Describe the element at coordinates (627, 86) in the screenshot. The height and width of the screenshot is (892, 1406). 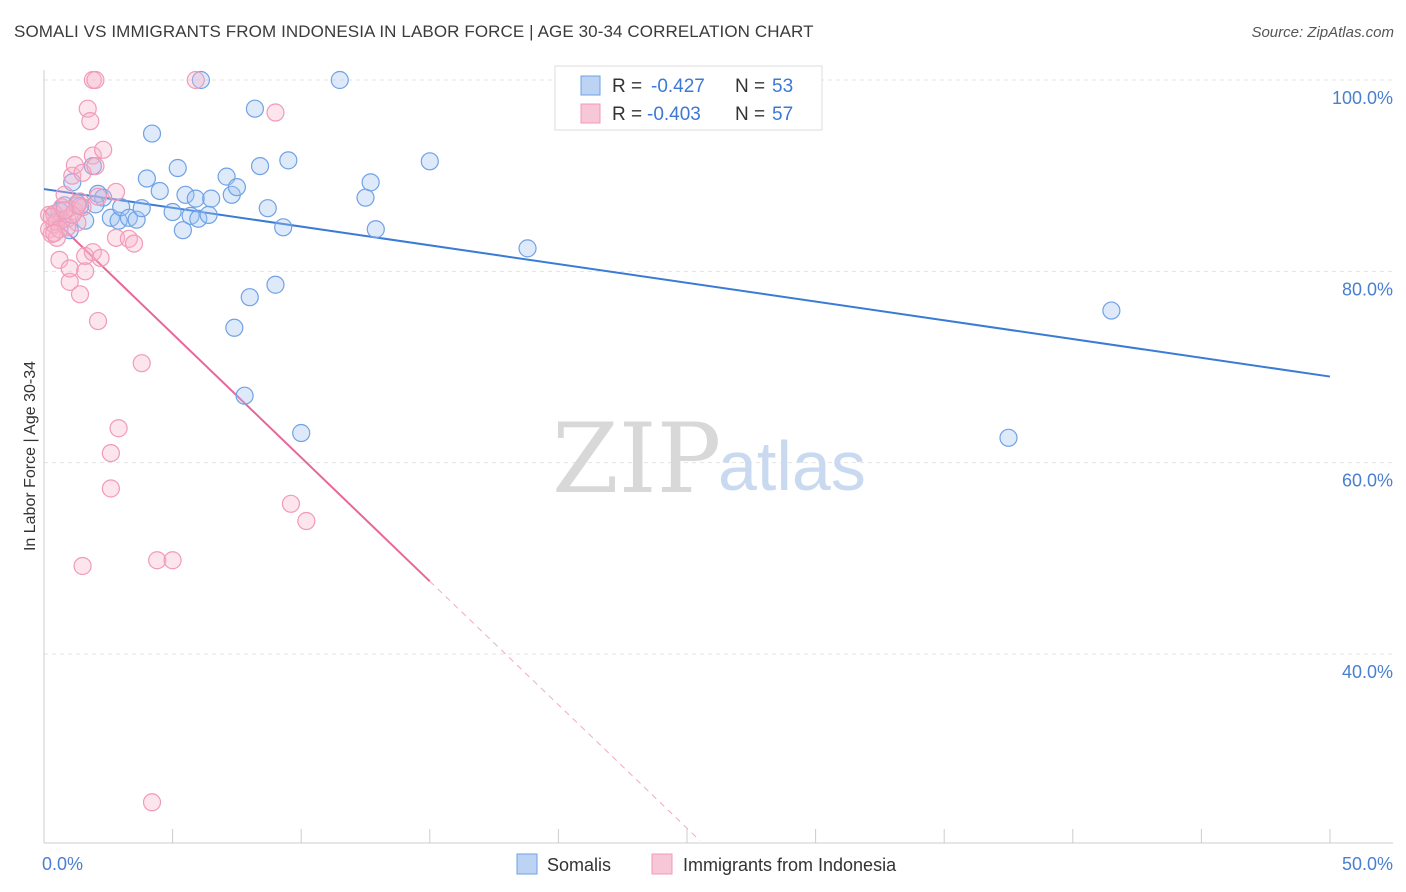
I see `stats-legend-r-label-1: R =` at that location.